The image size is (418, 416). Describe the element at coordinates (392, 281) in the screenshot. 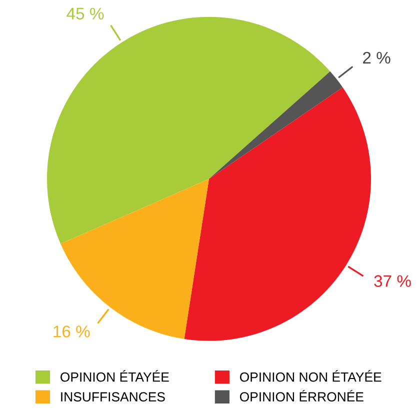

I see `data-label: 37 %` at that location.